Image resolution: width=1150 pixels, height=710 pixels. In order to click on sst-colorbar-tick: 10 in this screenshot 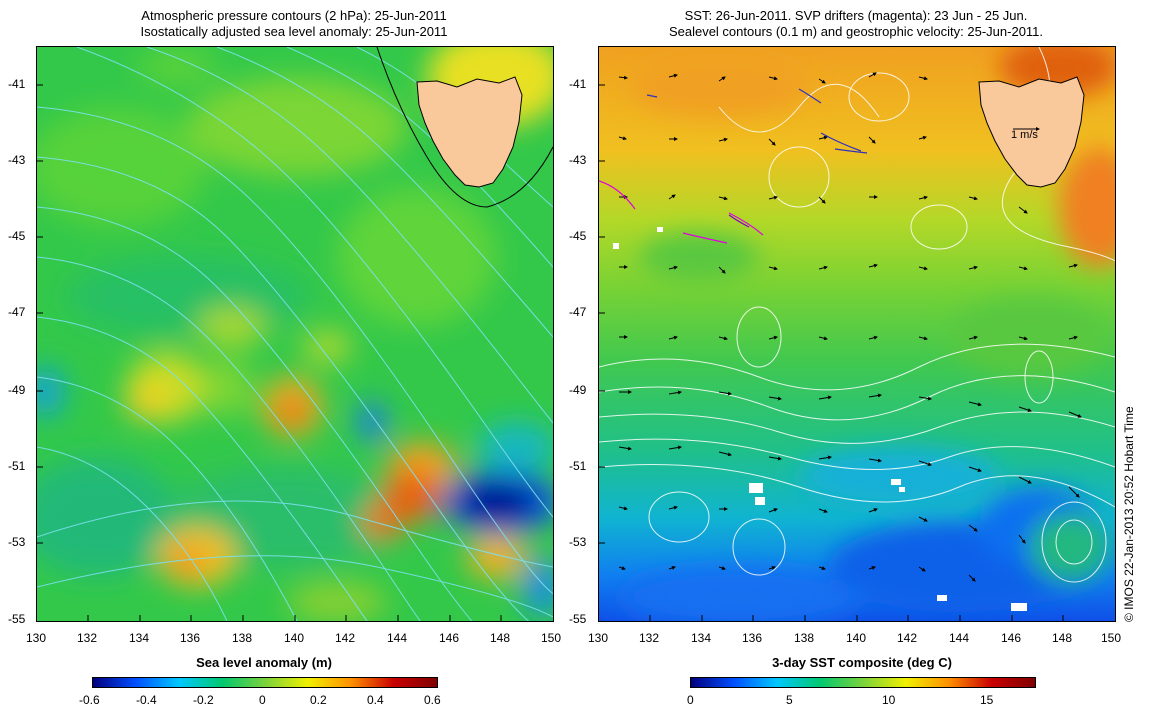, I will do `click(889, 700)`.